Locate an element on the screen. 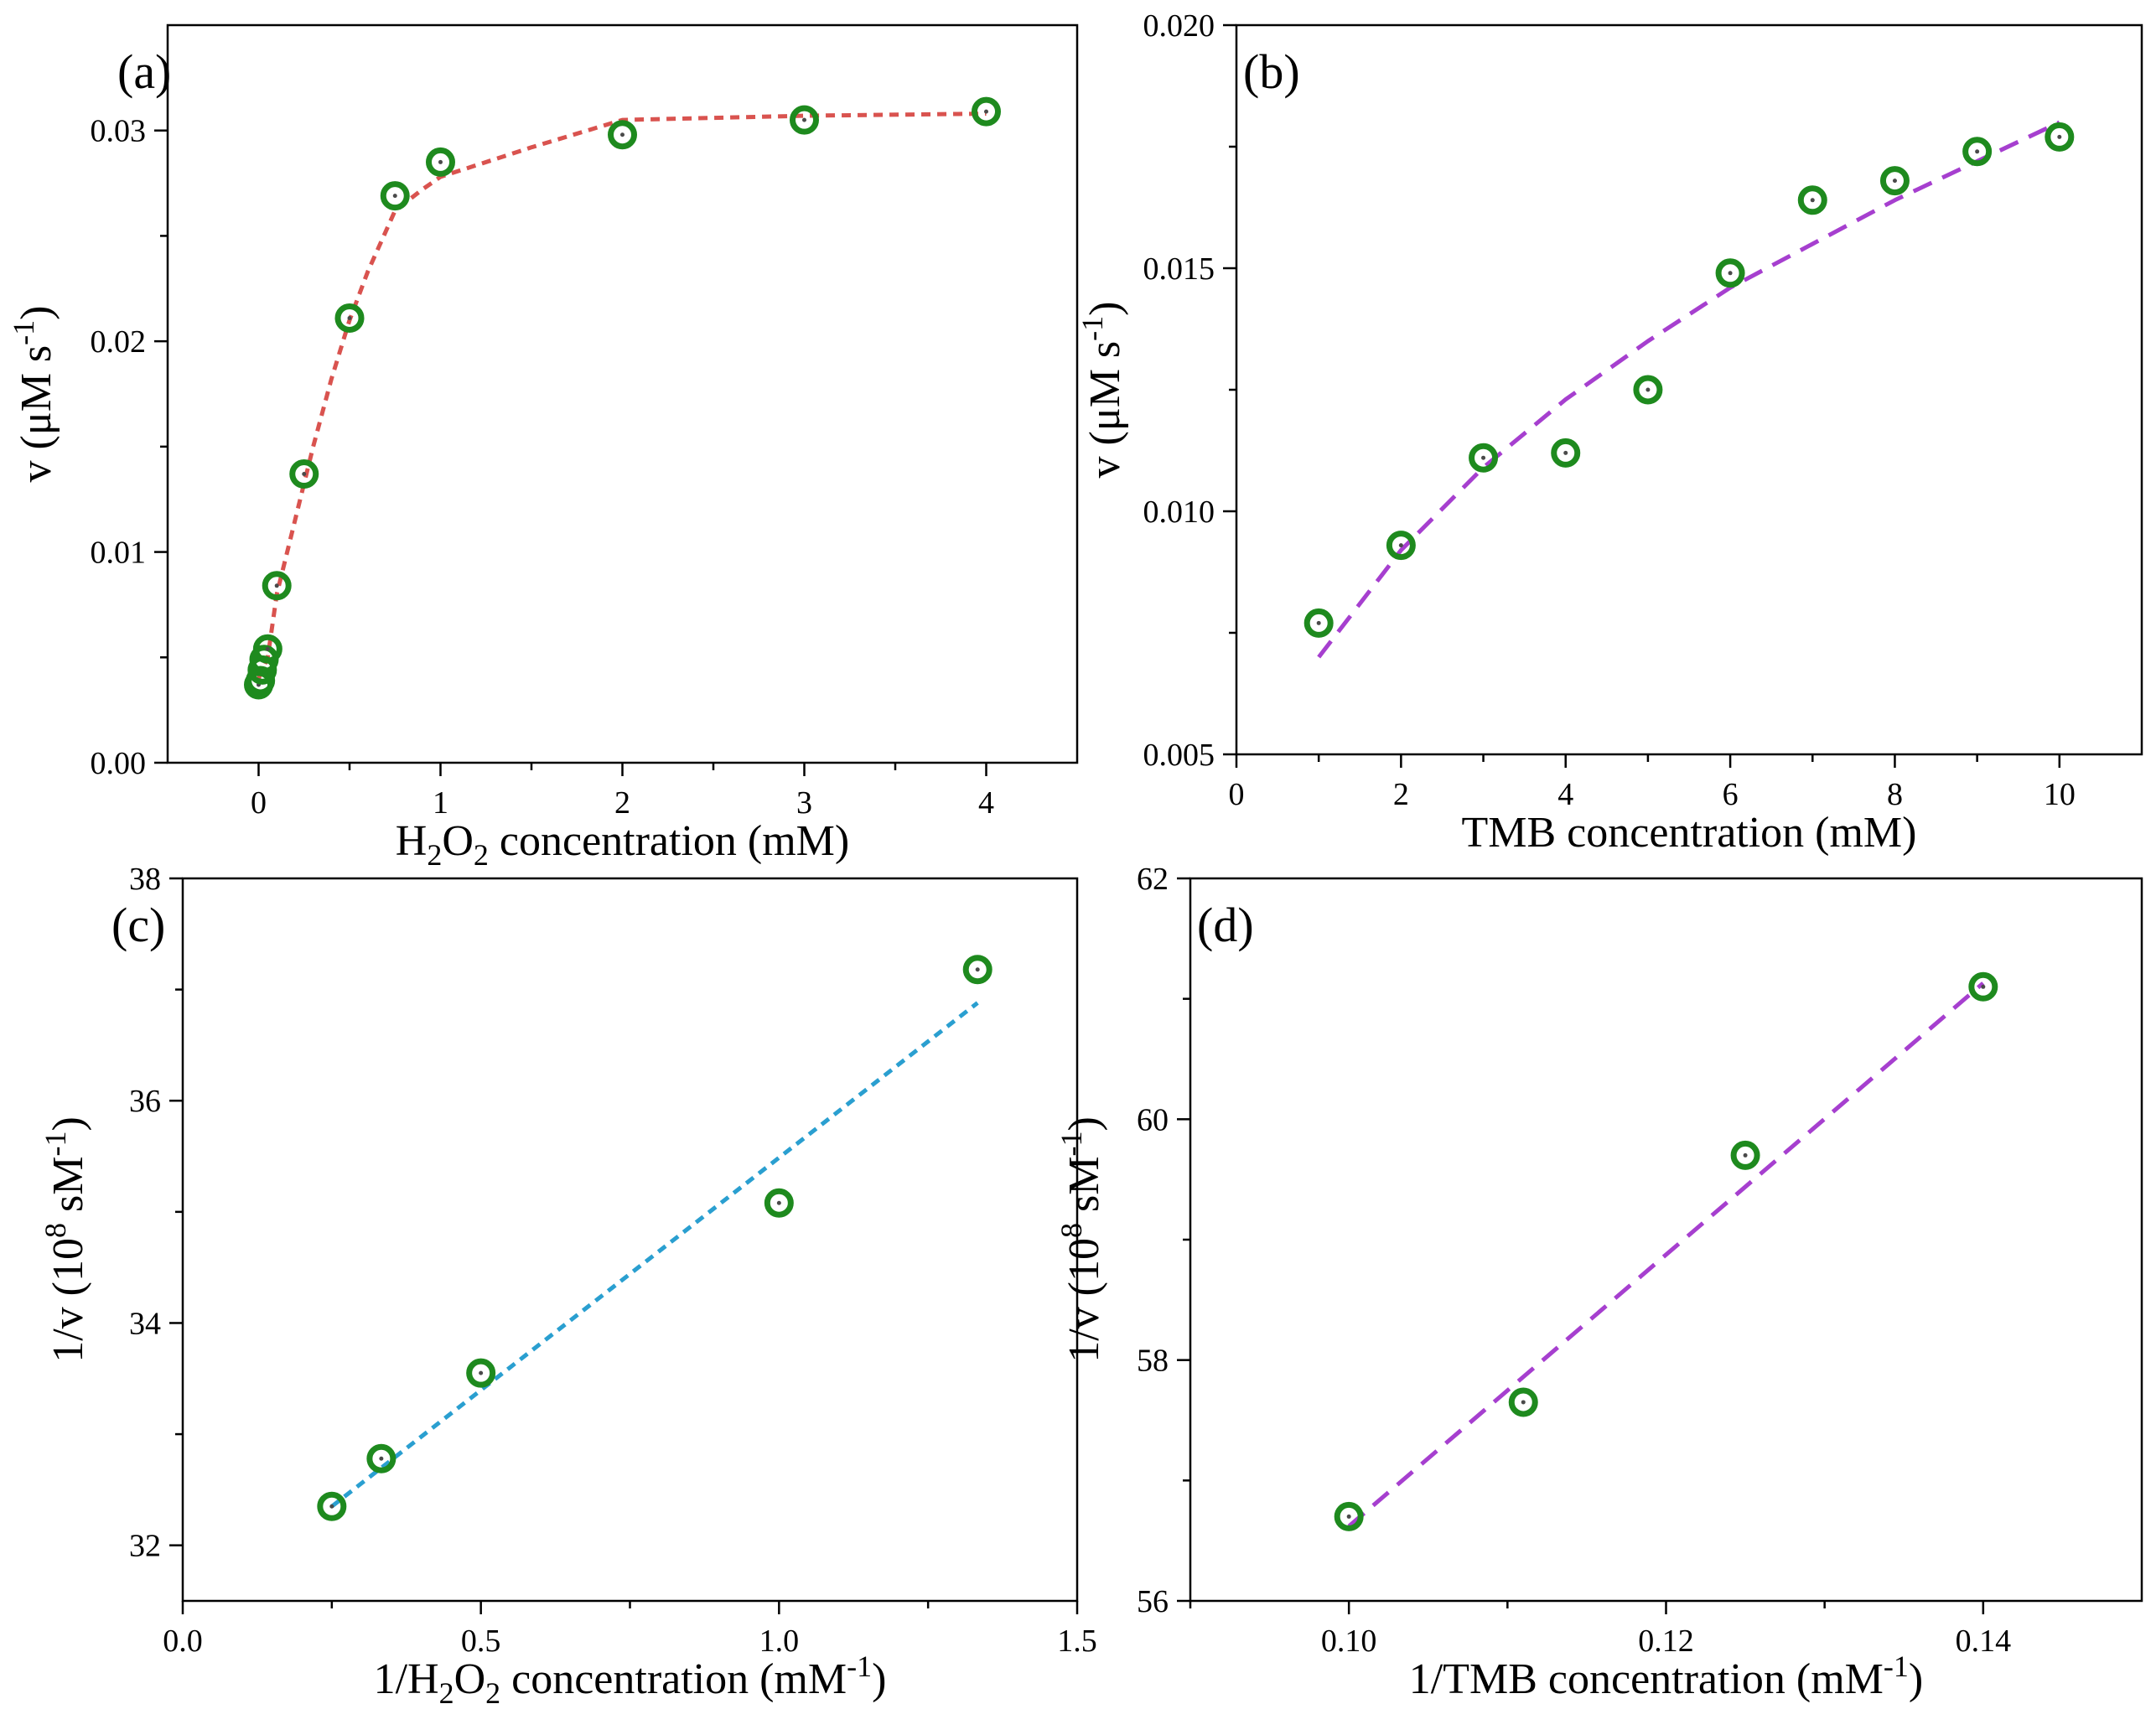 This screenshot has width=2156, height=1735. x-tick-label: 1 is located at coordinates (440, 803).